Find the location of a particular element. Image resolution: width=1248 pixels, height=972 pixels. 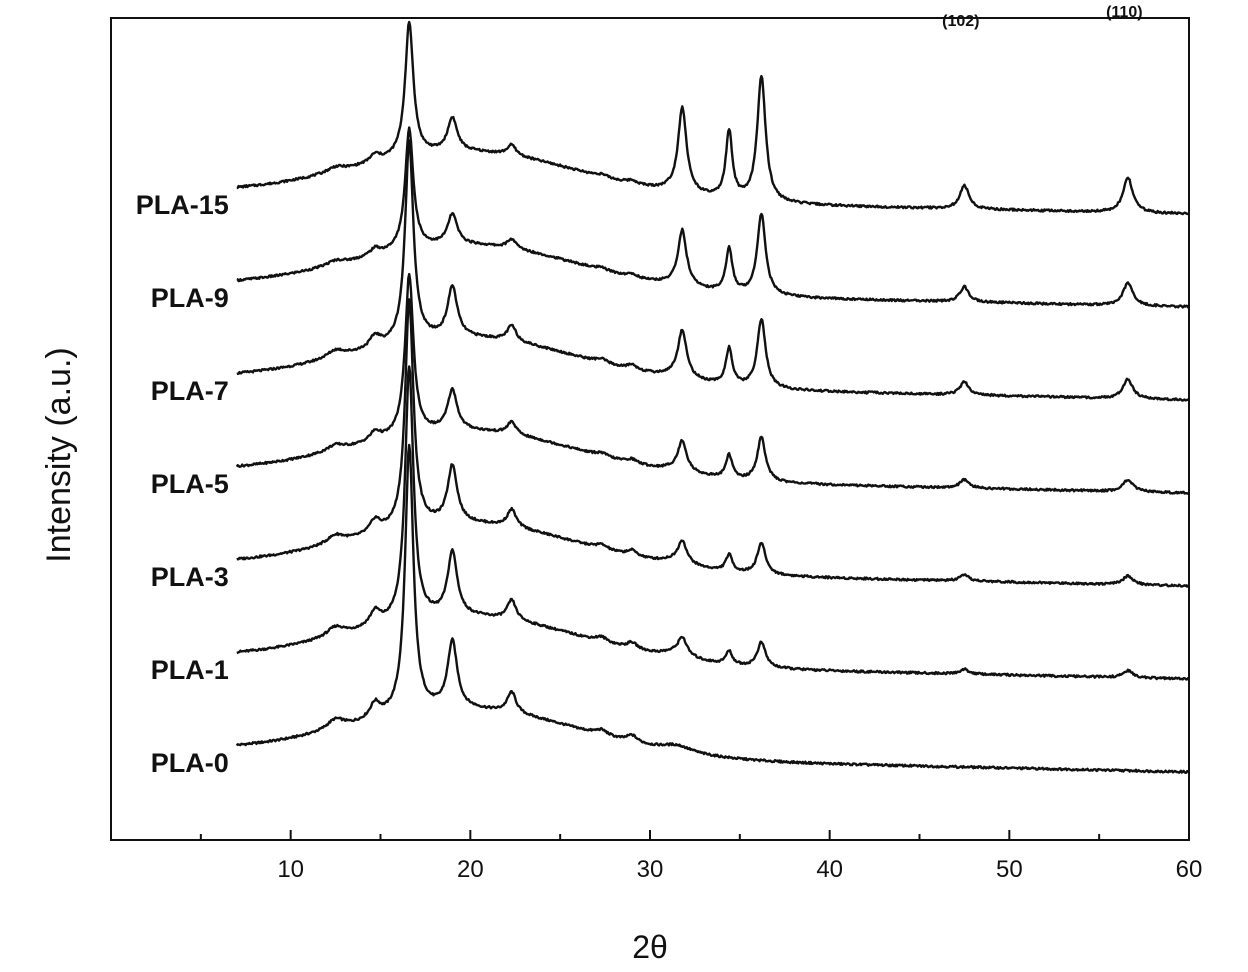

annotation-group: (100)(002)(101)(102)(110) is located at coordinates (1042, 17).